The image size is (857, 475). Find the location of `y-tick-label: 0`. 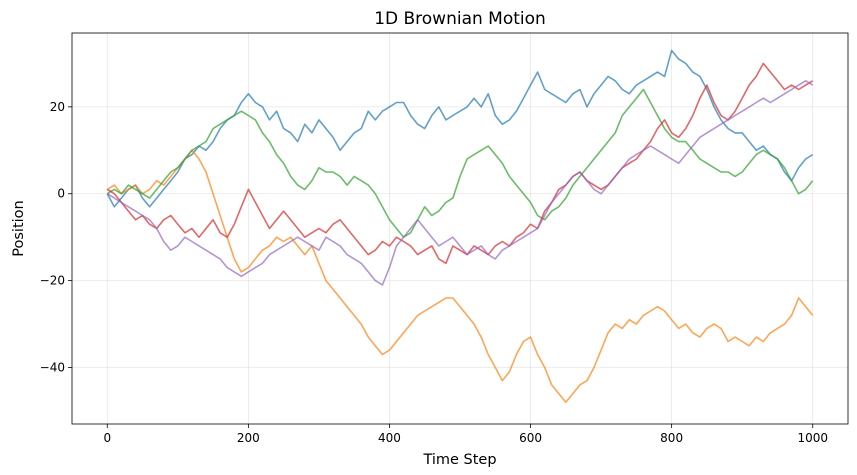

y-tick-label: 0 is located at coordinates (61, 194).